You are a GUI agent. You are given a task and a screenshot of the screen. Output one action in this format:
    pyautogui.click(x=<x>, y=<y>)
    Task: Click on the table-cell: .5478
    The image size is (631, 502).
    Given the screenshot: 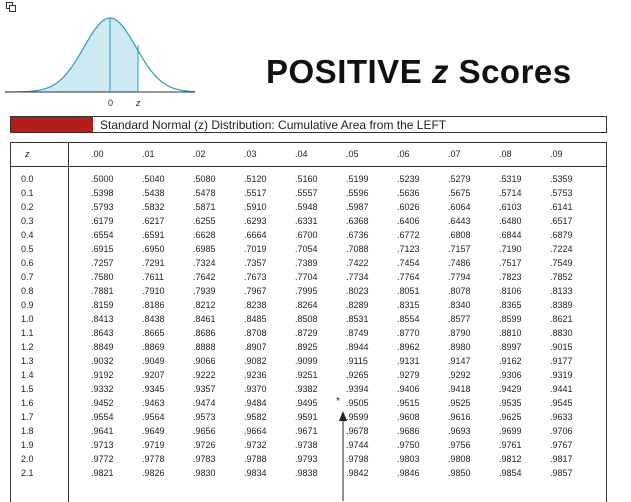 What is the action you would take?
    pyautogui.click(x=204, y=193)
    